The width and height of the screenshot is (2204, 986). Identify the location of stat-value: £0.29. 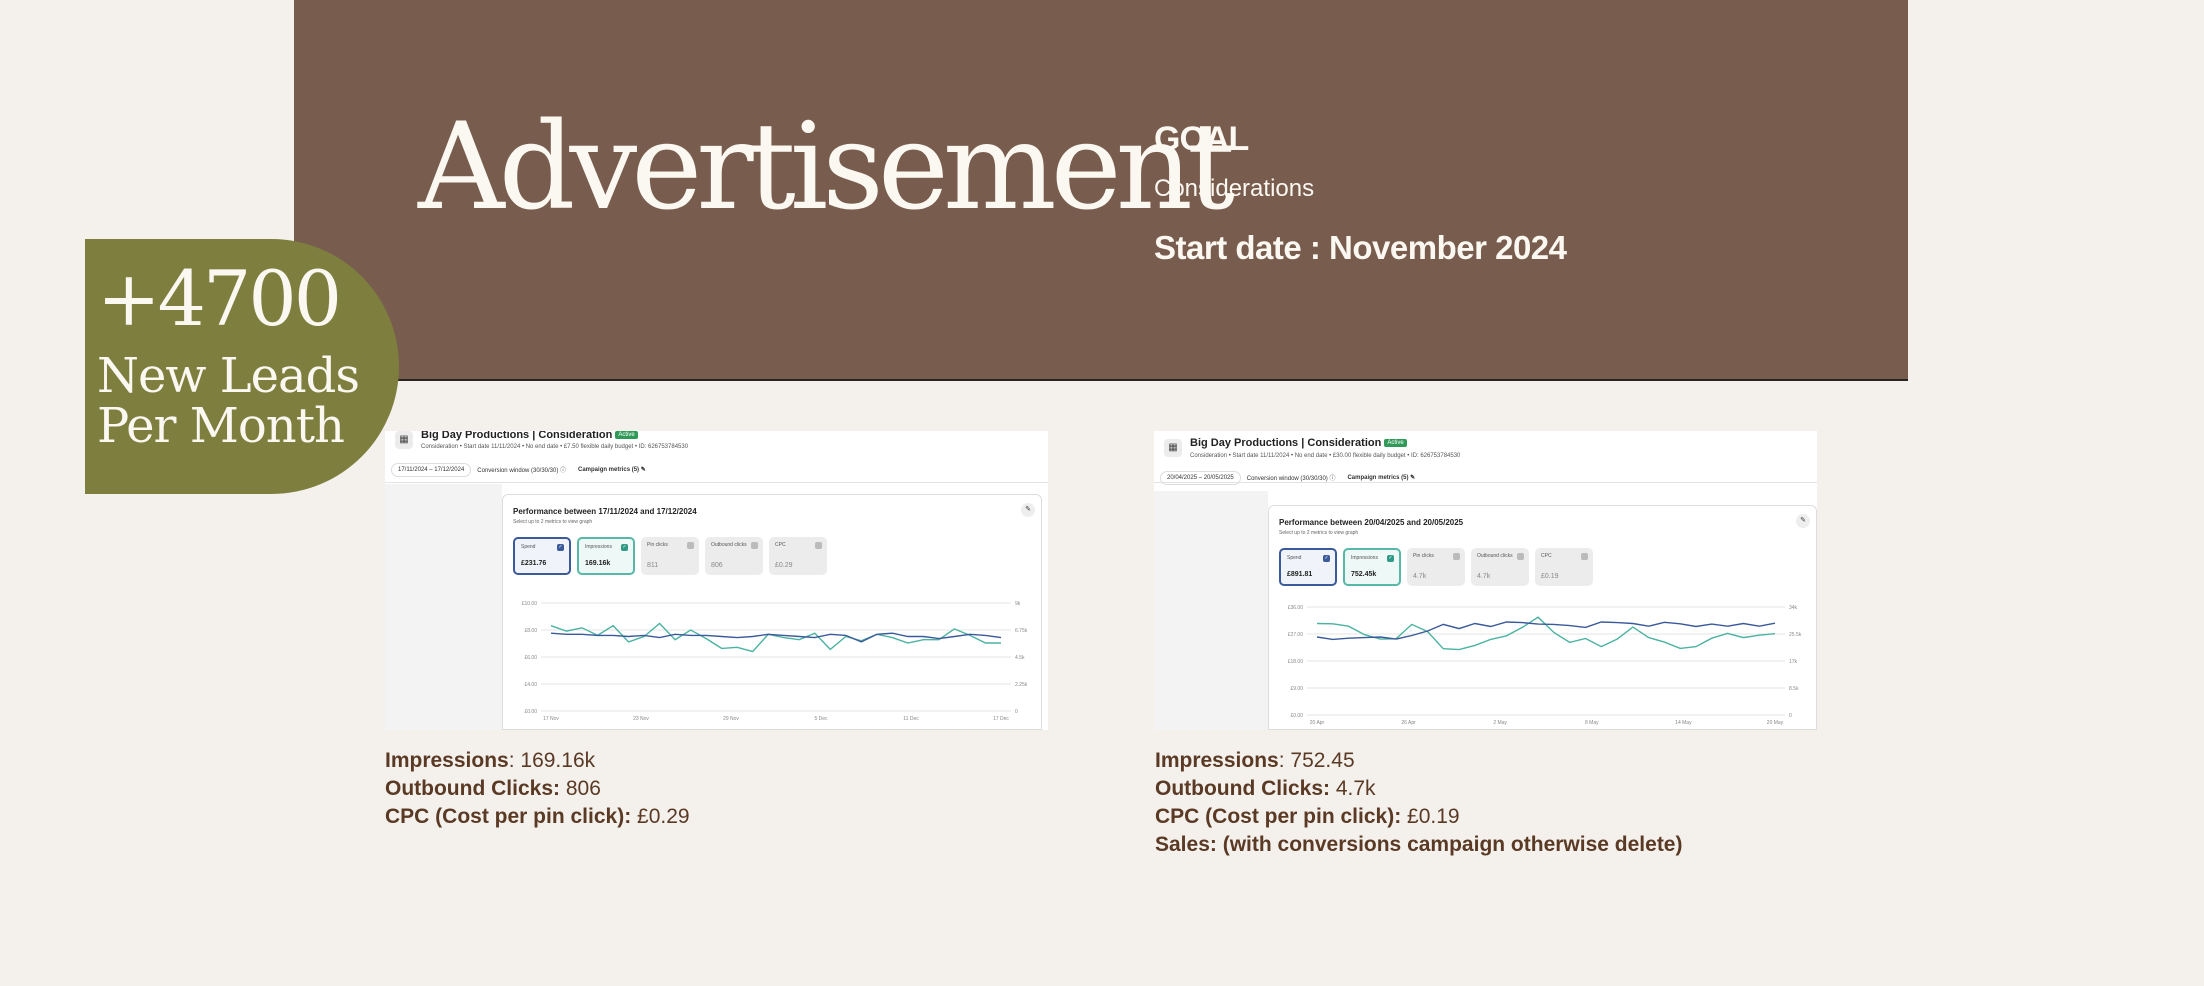
(660, 816).